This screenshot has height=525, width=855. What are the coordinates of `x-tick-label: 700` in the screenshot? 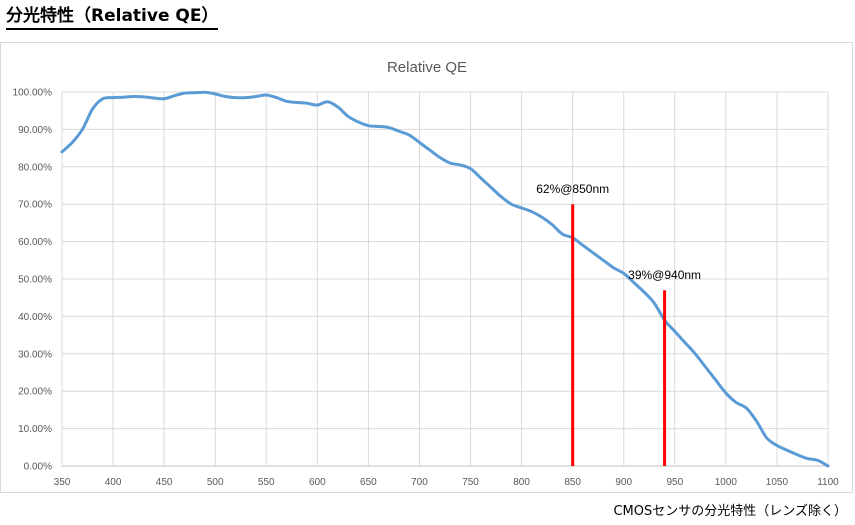 It's located at (419, 482).